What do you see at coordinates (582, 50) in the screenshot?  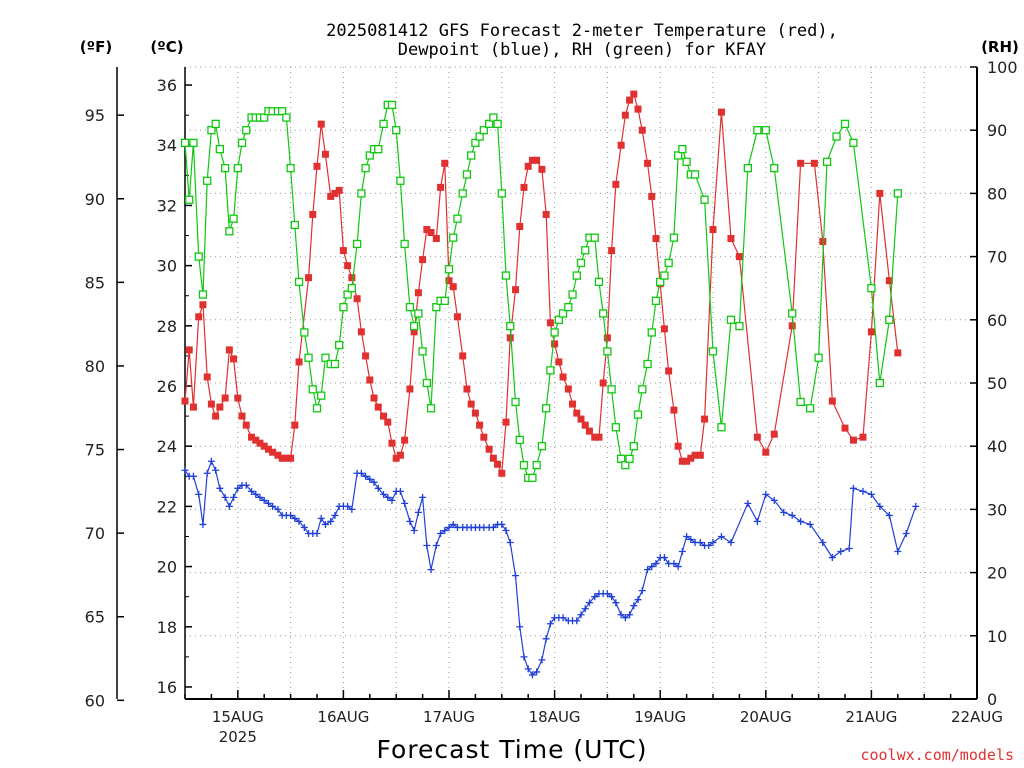 I see `chart-title-line2: Dewpoint (blue), RH (green) for KFAY` at bounding box center [582, 50].